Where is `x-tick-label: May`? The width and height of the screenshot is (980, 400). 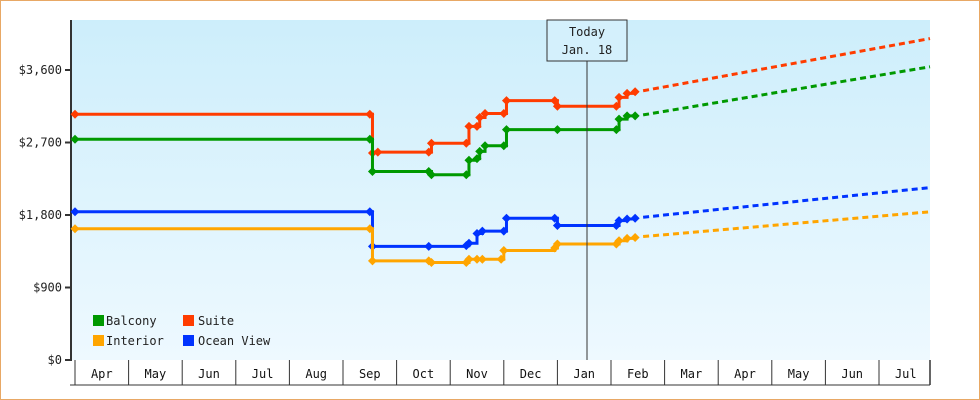 x-tick-label: May is located at coordinates (156, 374).